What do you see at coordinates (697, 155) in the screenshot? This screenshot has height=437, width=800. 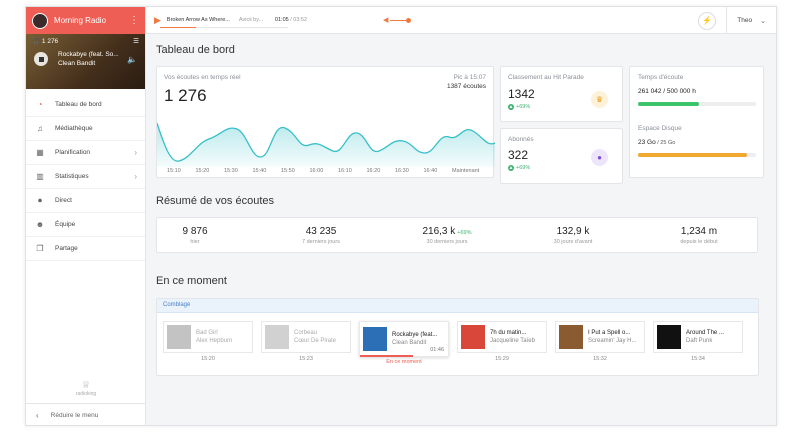 I see `disk-bar` at bounding box center [697, 155].